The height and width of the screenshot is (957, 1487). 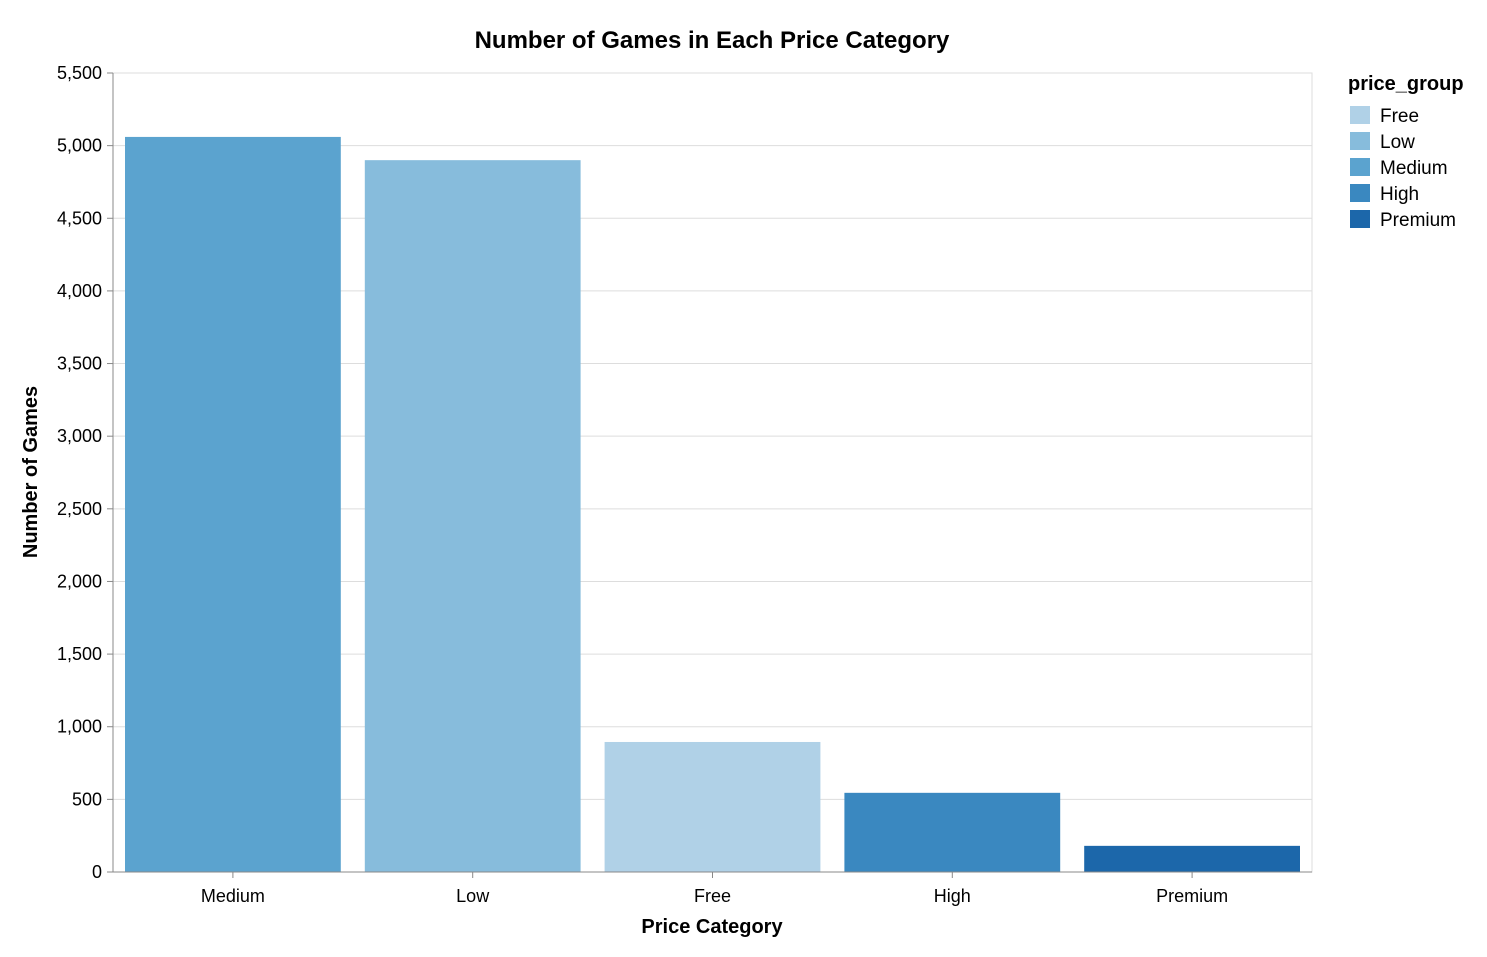 What do you see at coordinates (712, 806) in the screenshot?
I see `bar-free` at bounding box center [712, 806].